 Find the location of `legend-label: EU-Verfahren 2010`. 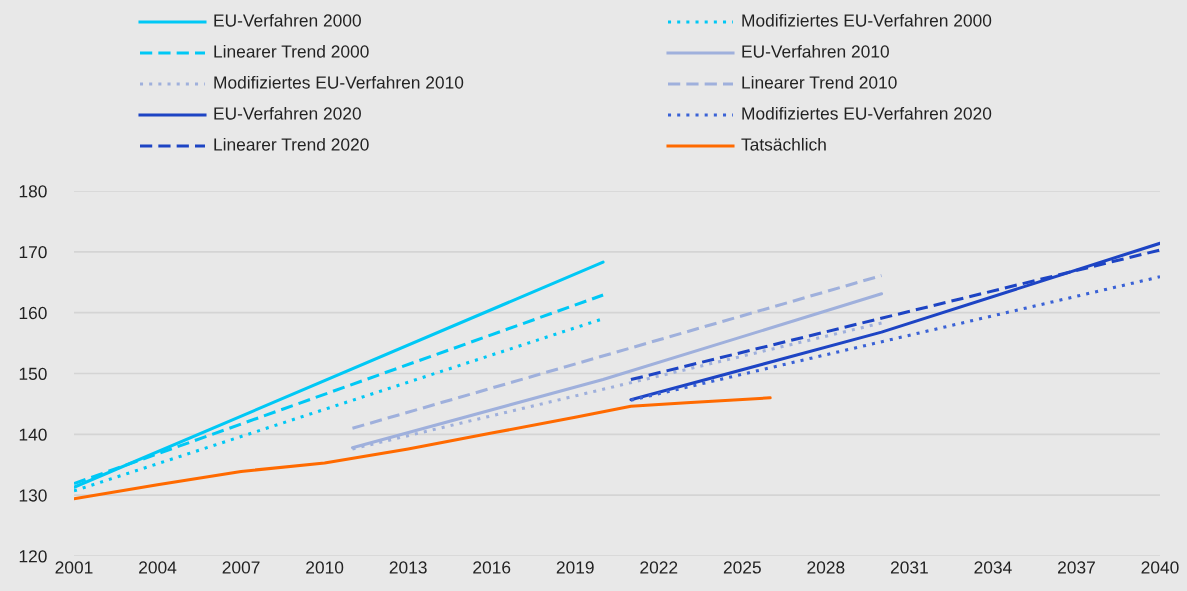

legend-label: EU-Verfahren 2010 is located at coordinates (815, 51).